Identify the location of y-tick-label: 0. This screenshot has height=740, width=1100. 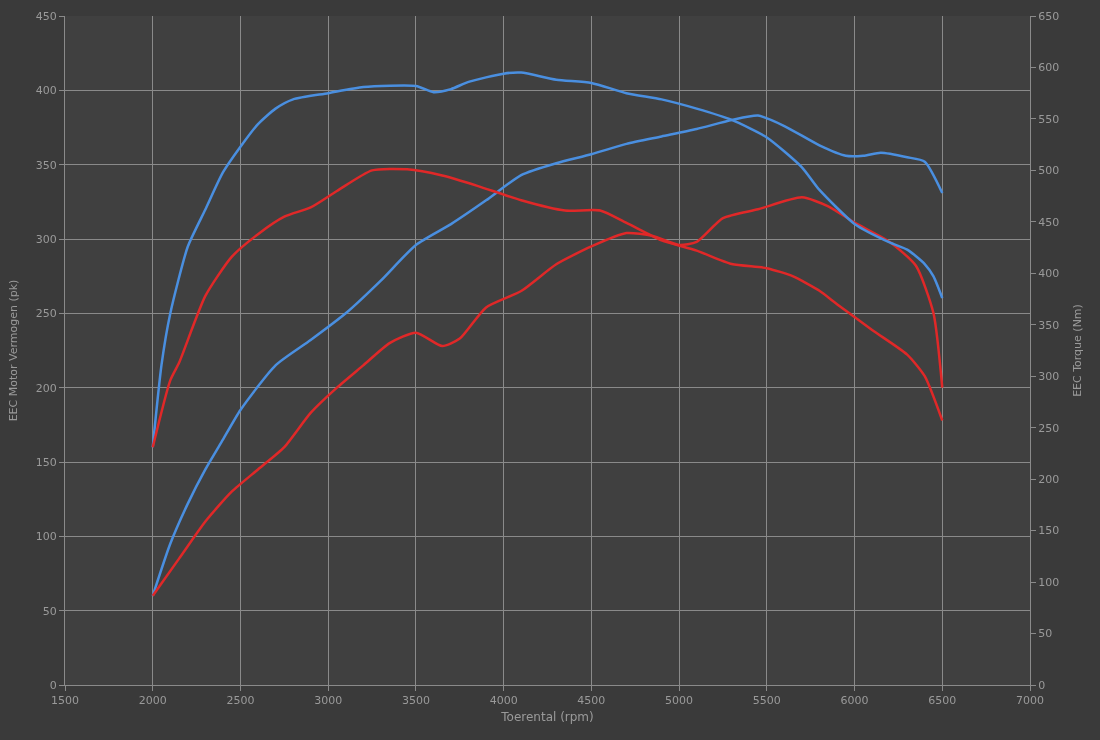
(53, 685).